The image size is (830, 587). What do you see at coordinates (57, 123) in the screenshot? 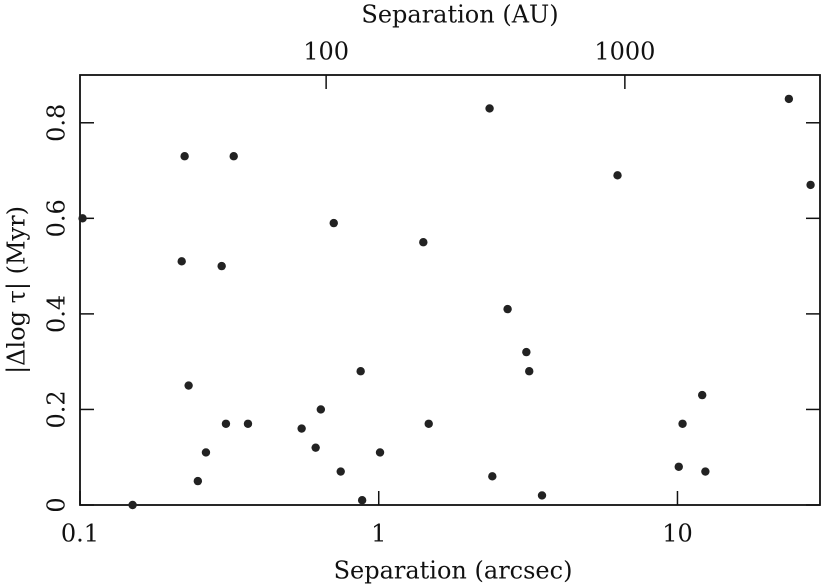
I see `y-tick-label: 0.8` at bounding box center [57, 123].